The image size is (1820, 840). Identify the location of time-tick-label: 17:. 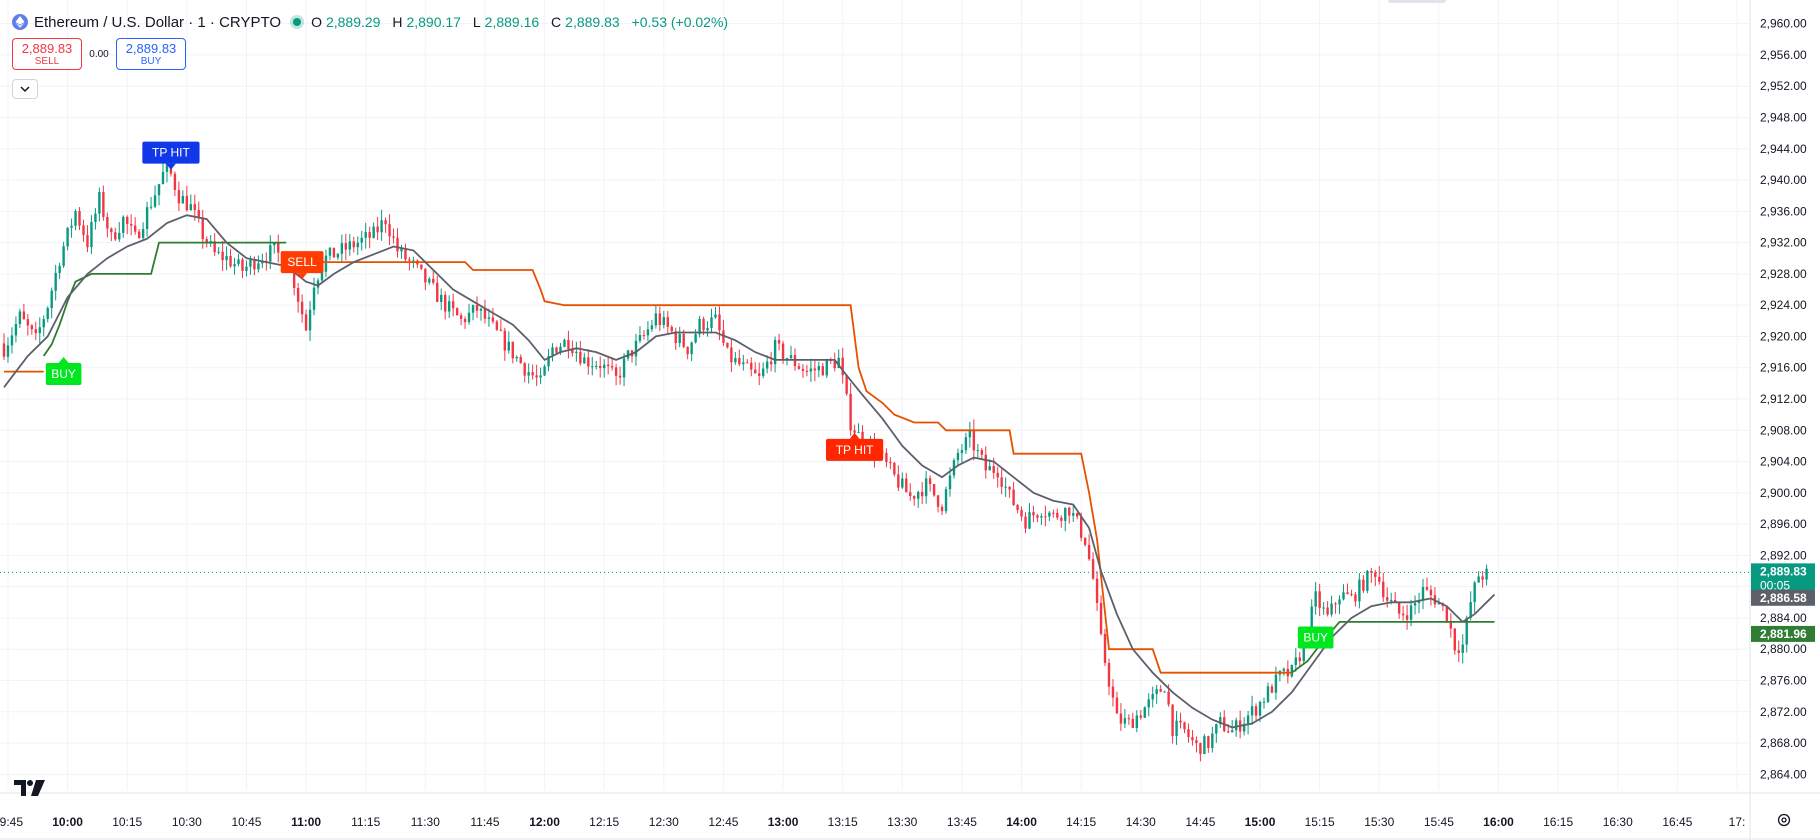
(1737, 822).